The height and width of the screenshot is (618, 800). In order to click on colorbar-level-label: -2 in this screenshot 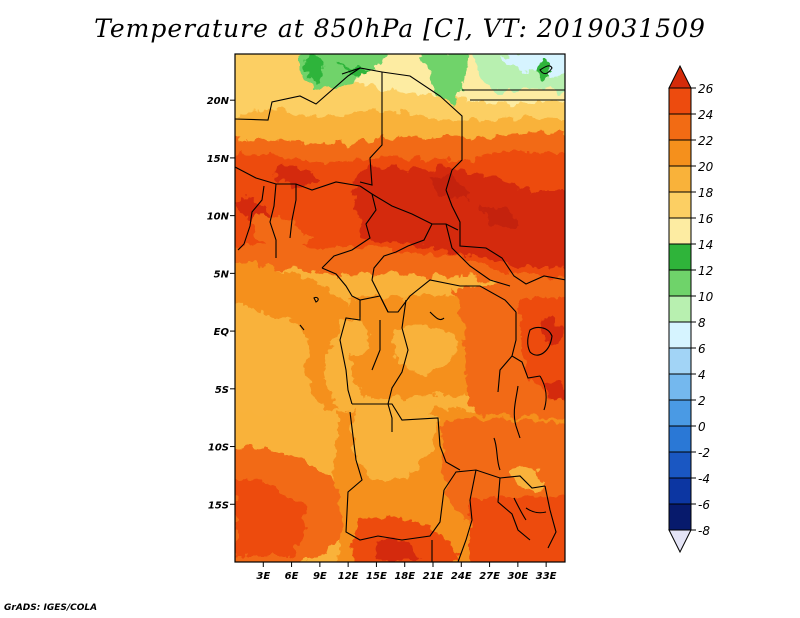, I will do `click(704, 453)`.